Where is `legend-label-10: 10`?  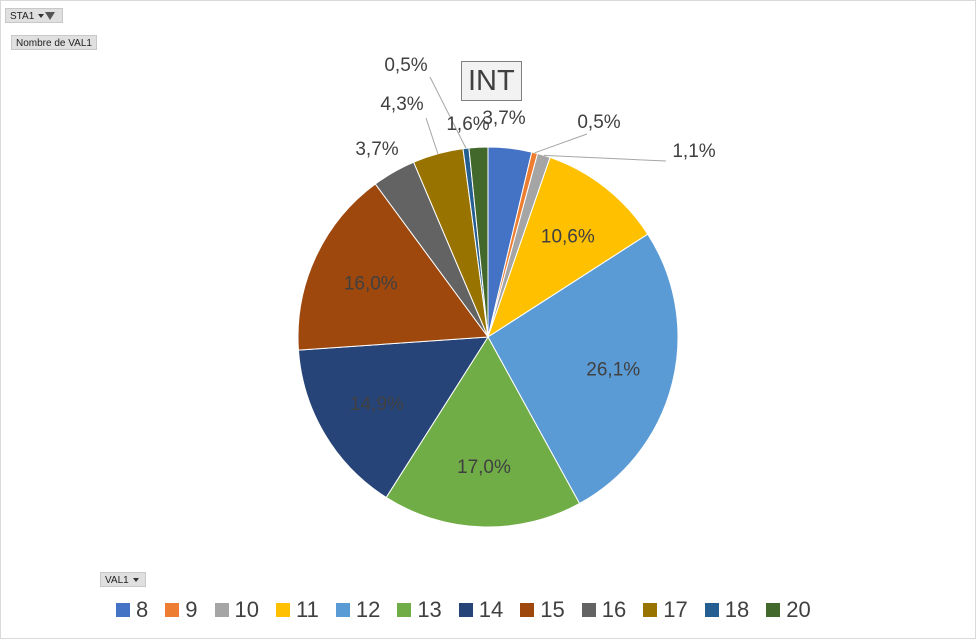 legend-label-10: 10 is located at coordinates (246, 609).